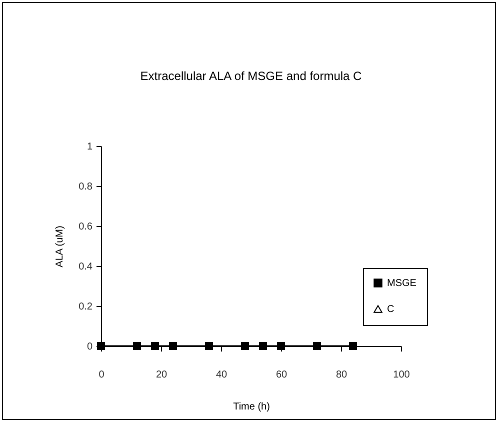  Describe the element at coordinates (282, 375) in the screenshot. I see `x-tick-label: 60` at that location.